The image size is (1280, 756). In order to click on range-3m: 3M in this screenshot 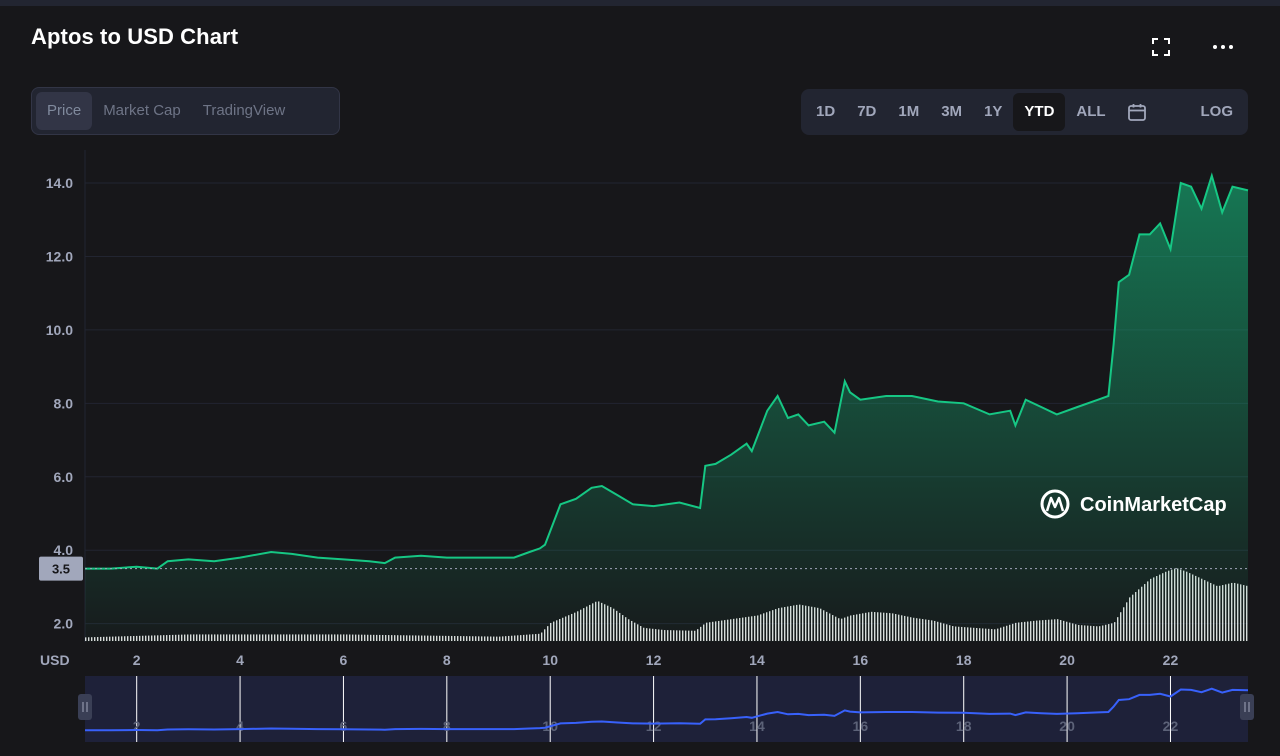, I will do `click(952, 111)`.